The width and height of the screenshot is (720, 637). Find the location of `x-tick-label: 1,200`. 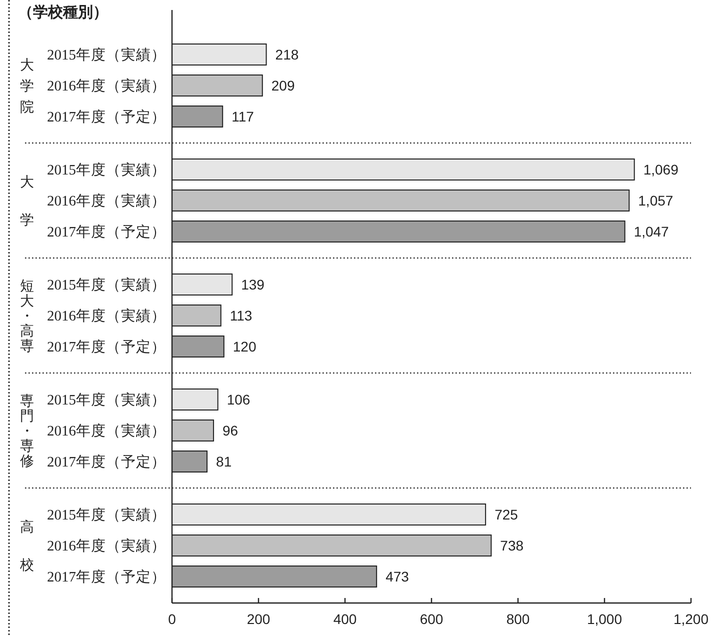

x-tick-label: 1,200 is located at coordinates (691, 619).